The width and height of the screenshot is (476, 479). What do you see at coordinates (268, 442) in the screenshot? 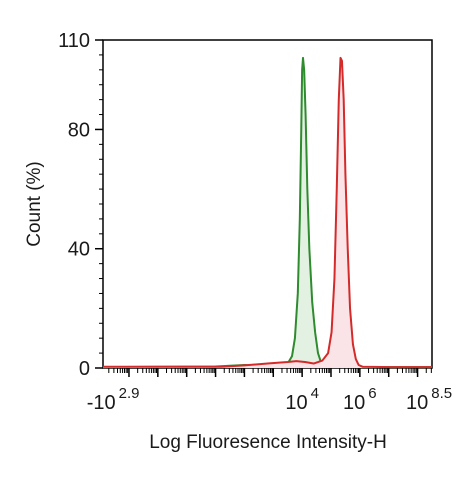
I see `x-axis-title: Log Fluoresence Intensity-H` at bounding box center [268, 442].